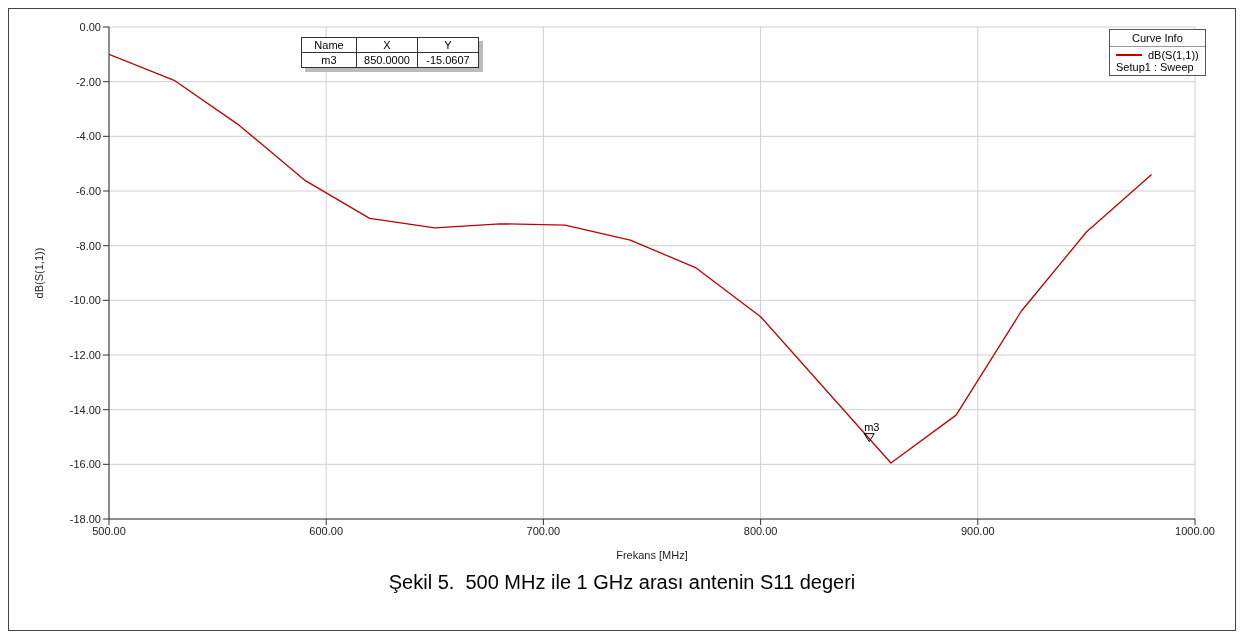 This screenshot has width=1244, height=639. Describe the element at coordinates (1155, 67) in the screenshot. I see `annotation: Setup1 : Sweep` at that location.